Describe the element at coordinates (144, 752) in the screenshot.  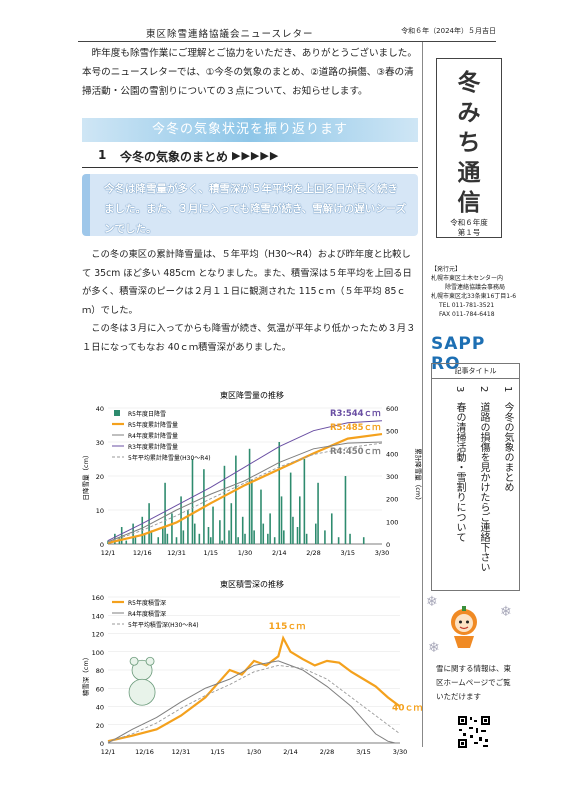
I see `x-tick-label: 12/16` at that location.